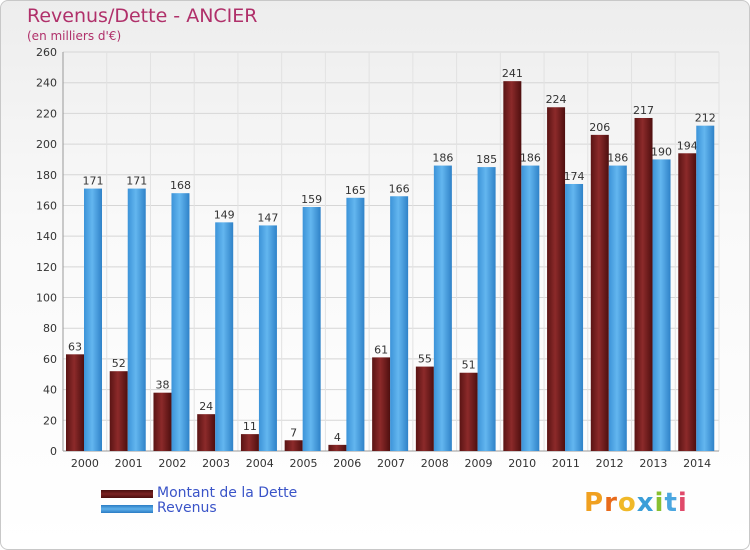 The width and height of the screenshot is (750, 550). What do you see at coordinates (46, 175) in the screenshot?
I see `y-tick-label: 180` at bounding box center [46, 175].